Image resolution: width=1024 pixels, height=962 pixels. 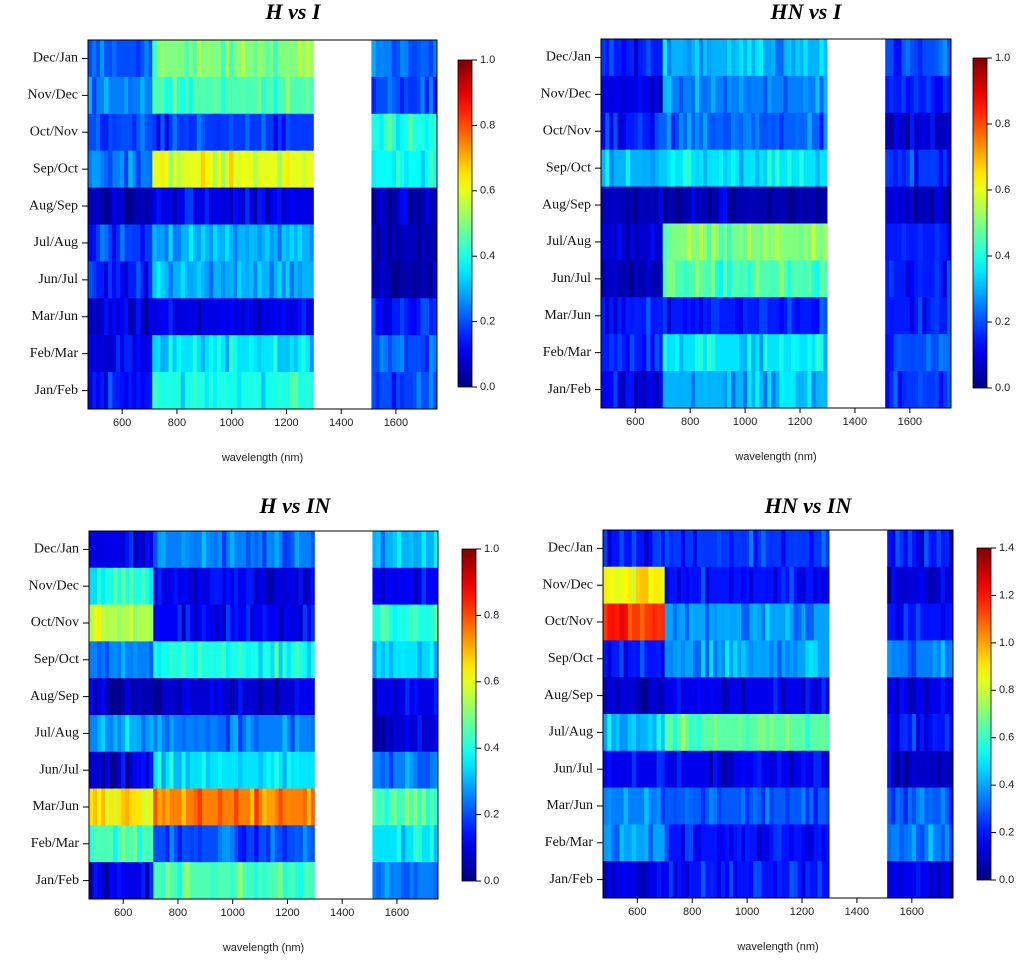 I want to click on y-tick-label: Feb/Mar, so click(x=569, y=842).